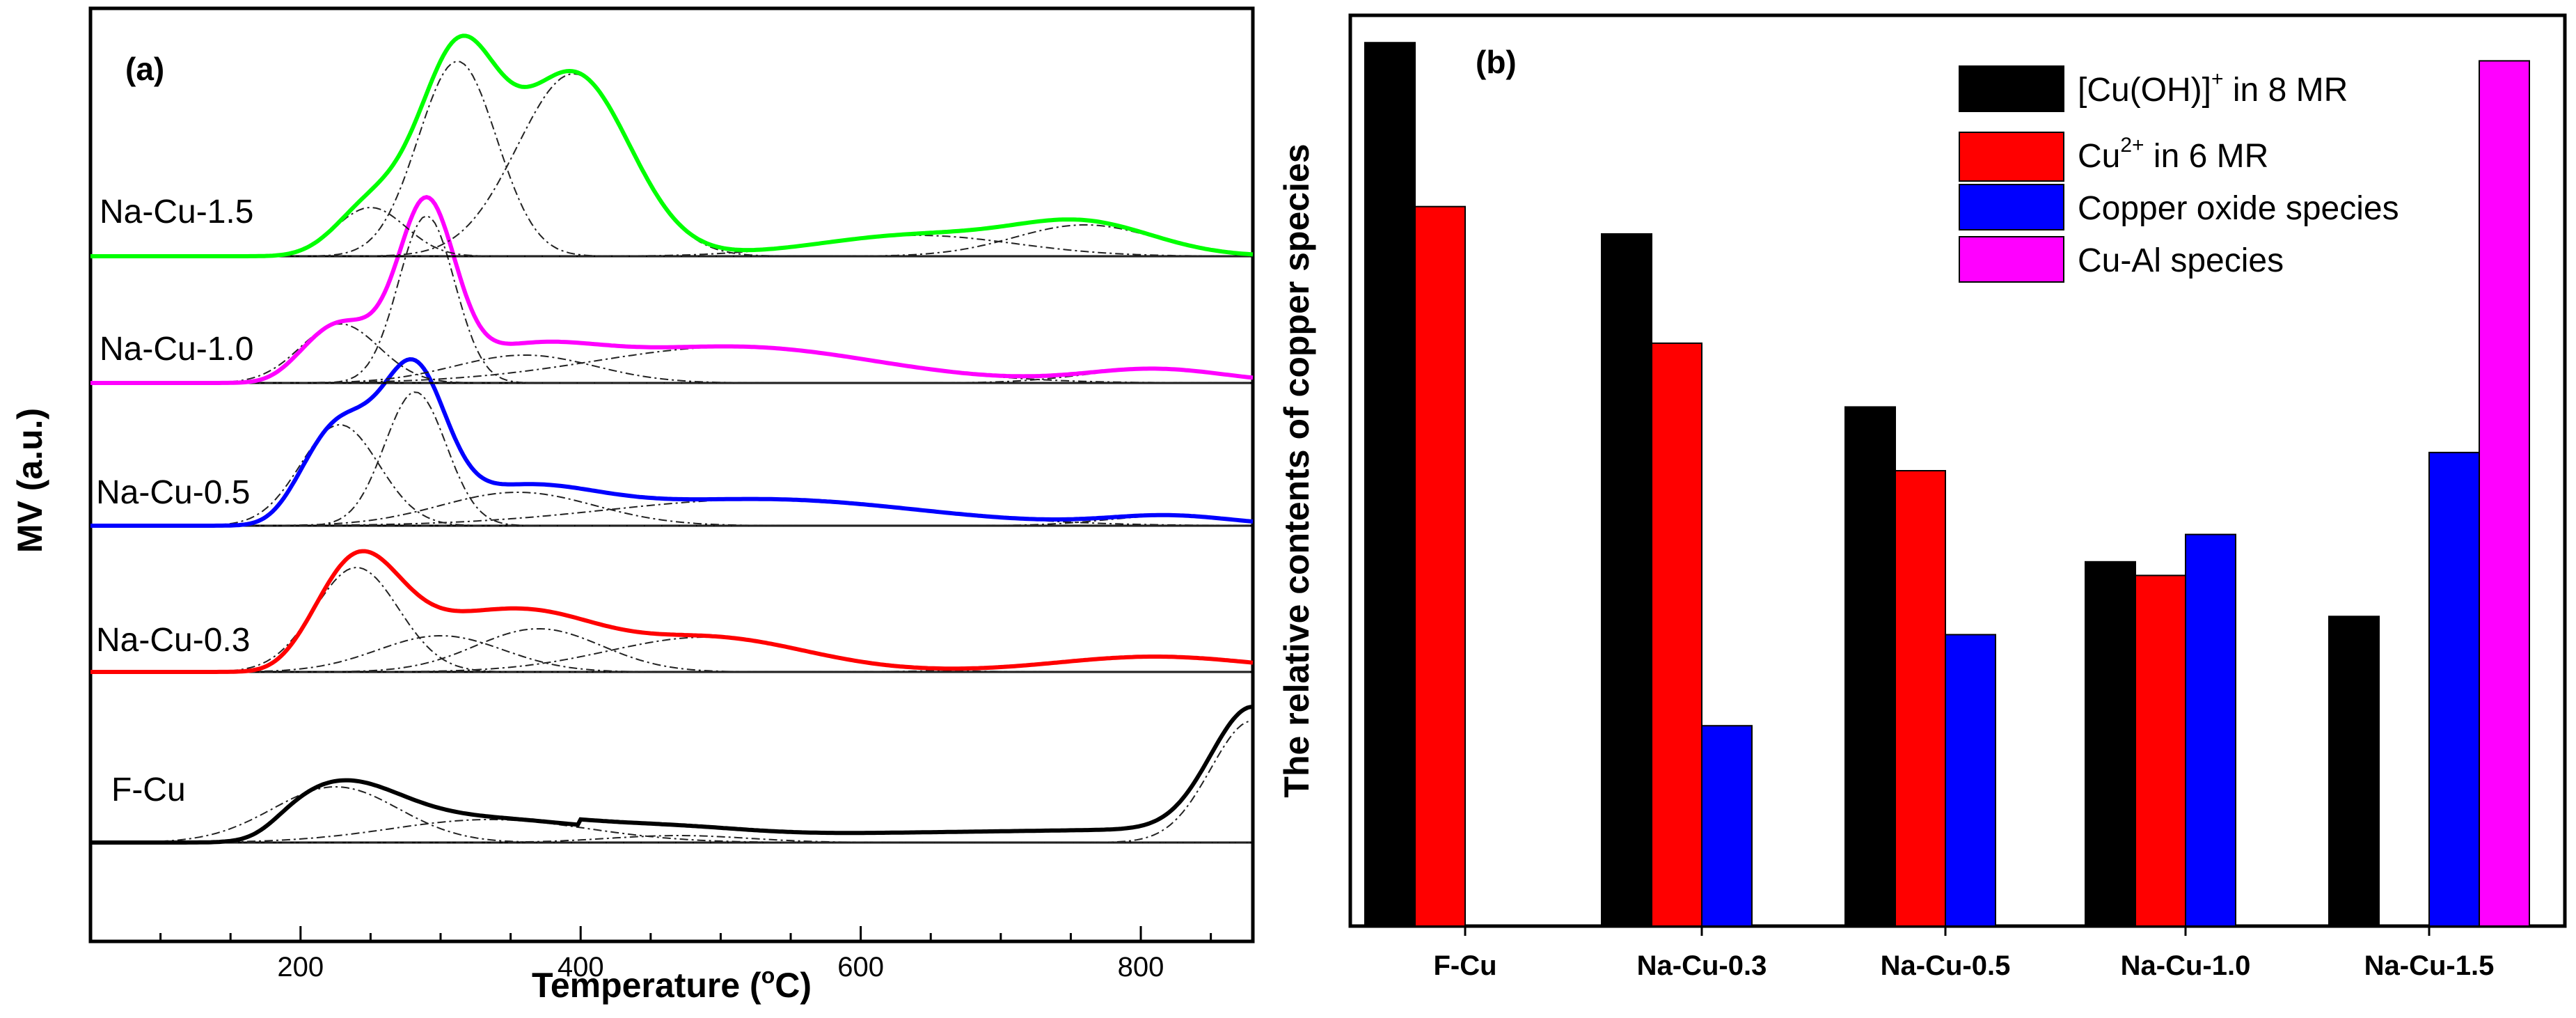 This screenshot has width=2576, height=1018. What do you see at coordinates (670, 520) in the screenshot?
I see `fit-component-Na-Cu-0.5-5` at bounding box center [670, 520].